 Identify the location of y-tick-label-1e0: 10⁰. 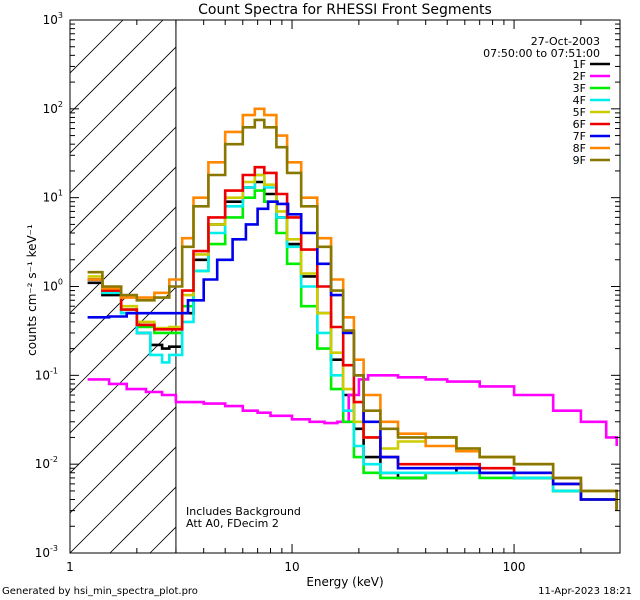
(53, 286).